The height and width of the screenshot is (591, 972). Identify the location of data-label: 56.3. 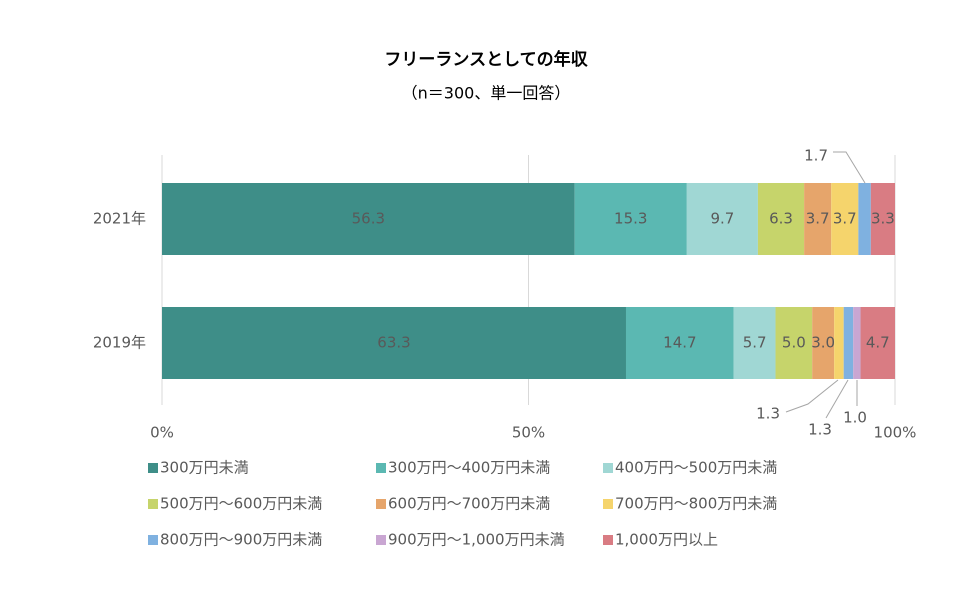
(368, 219).